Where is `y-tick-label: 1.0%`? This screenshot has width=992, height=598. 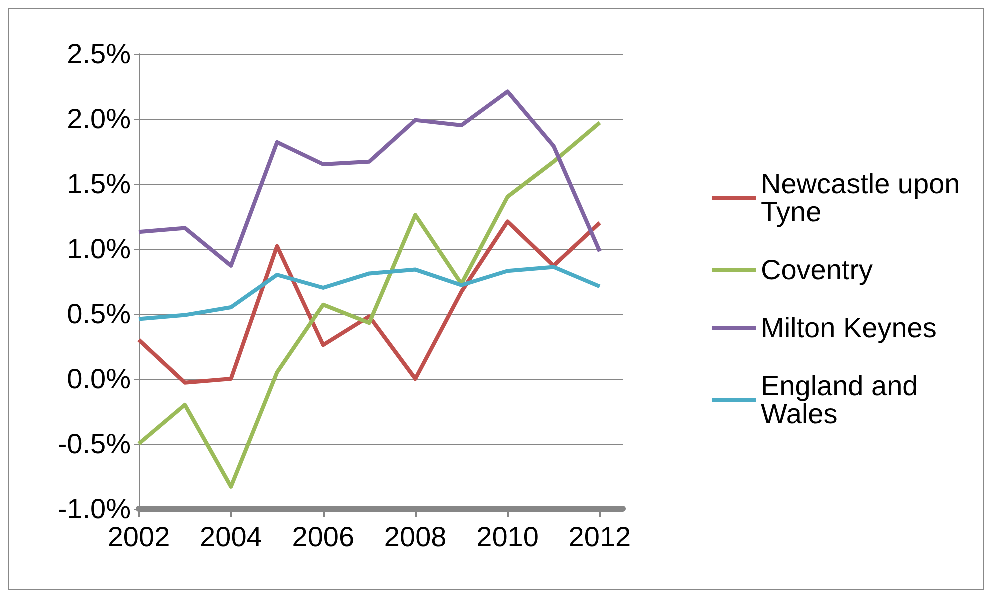
y-tick-label: 1.0% is located at coordinates (99, 249).